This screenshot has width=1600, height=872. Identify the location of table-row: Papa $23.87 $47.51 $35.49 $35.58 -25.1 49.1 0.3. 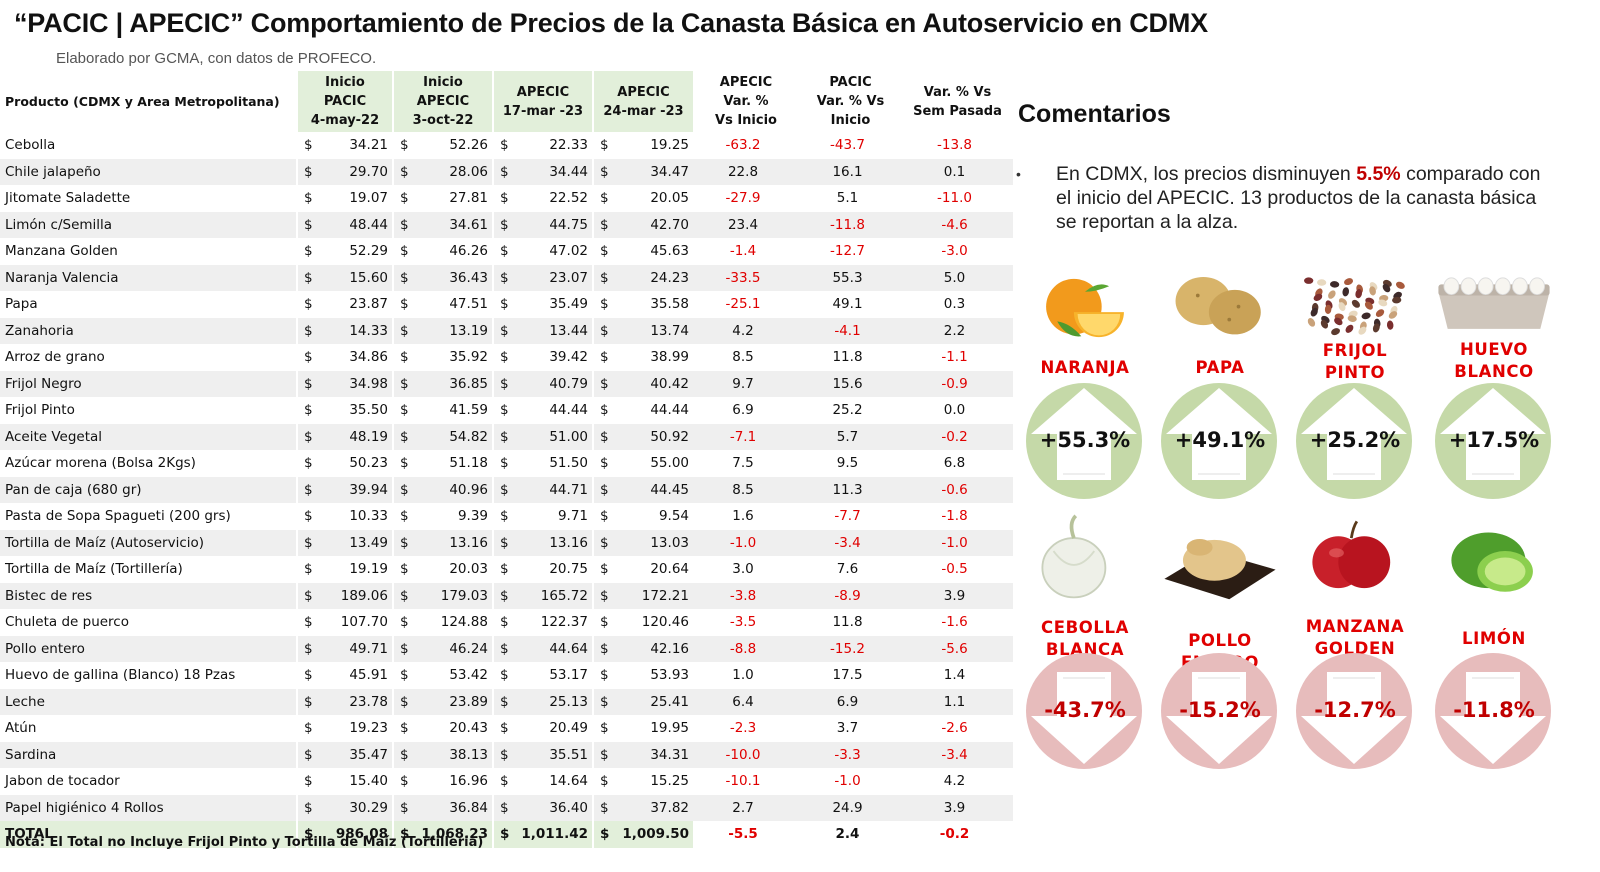
(506, 304).